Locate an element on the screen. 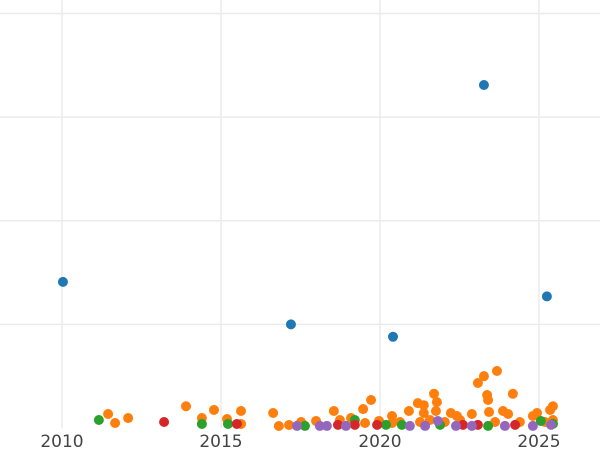  x-tick-label: 2015 is located at coordinates (220, 441).